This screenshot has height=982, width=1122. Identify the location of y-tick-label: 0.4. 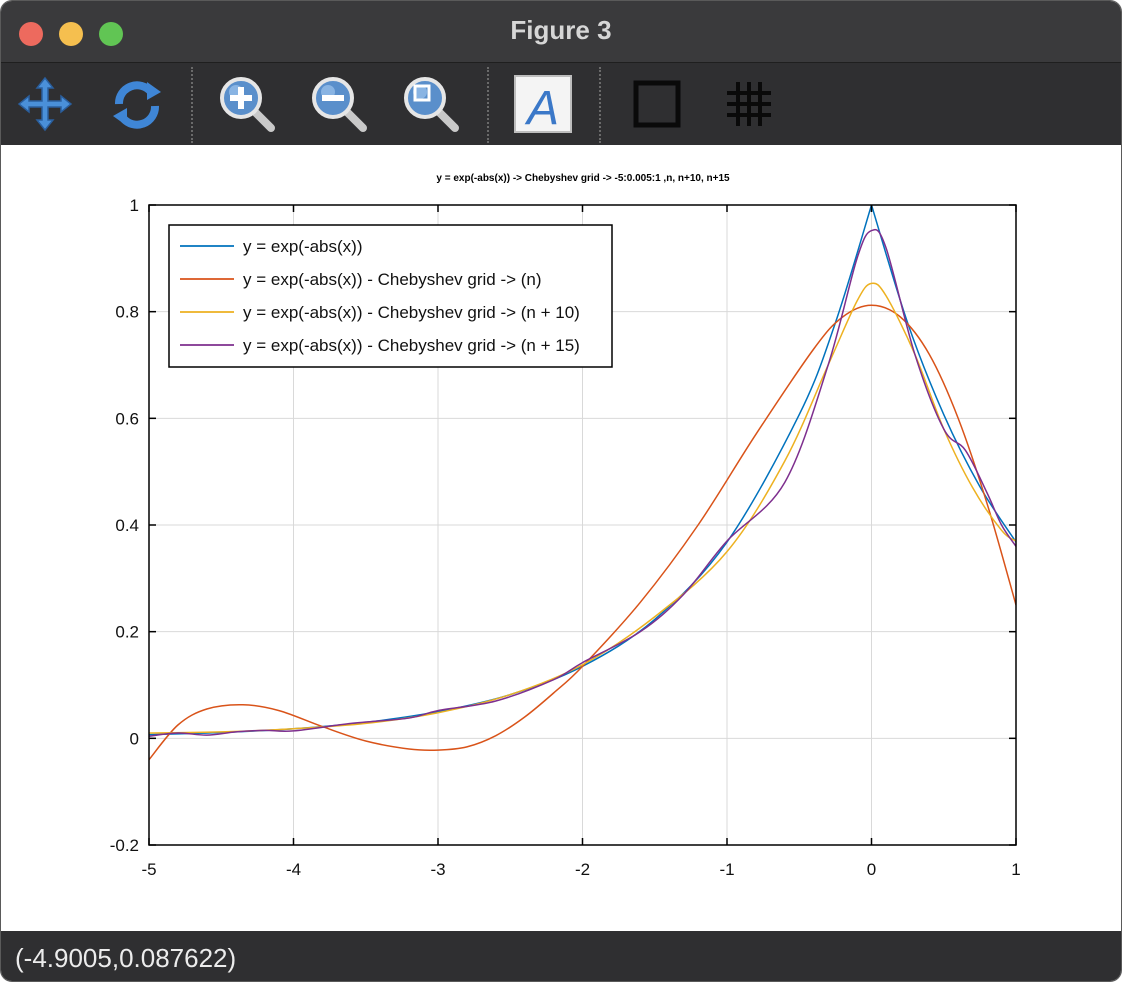
(127, 525).